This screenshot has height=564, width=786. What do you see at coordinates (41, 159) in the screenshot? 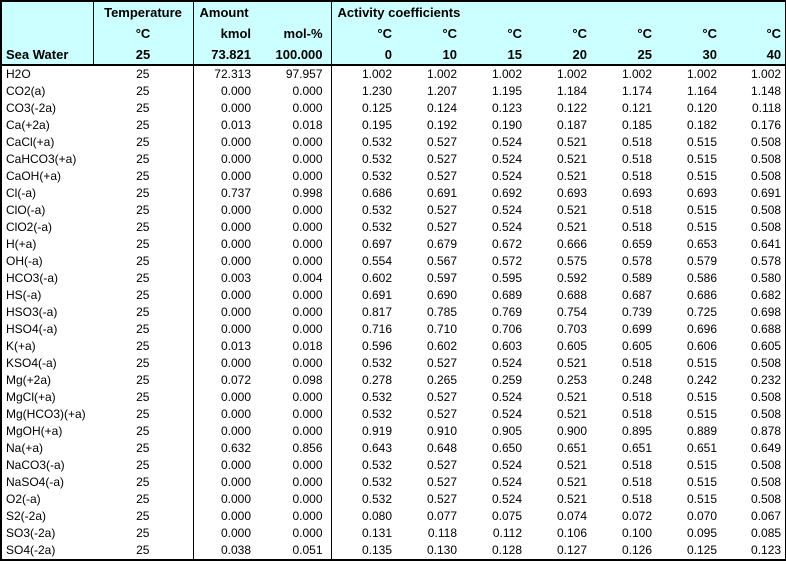
I see `species-cell: CaHCO3(+a)` at bounding box center [41, 159].